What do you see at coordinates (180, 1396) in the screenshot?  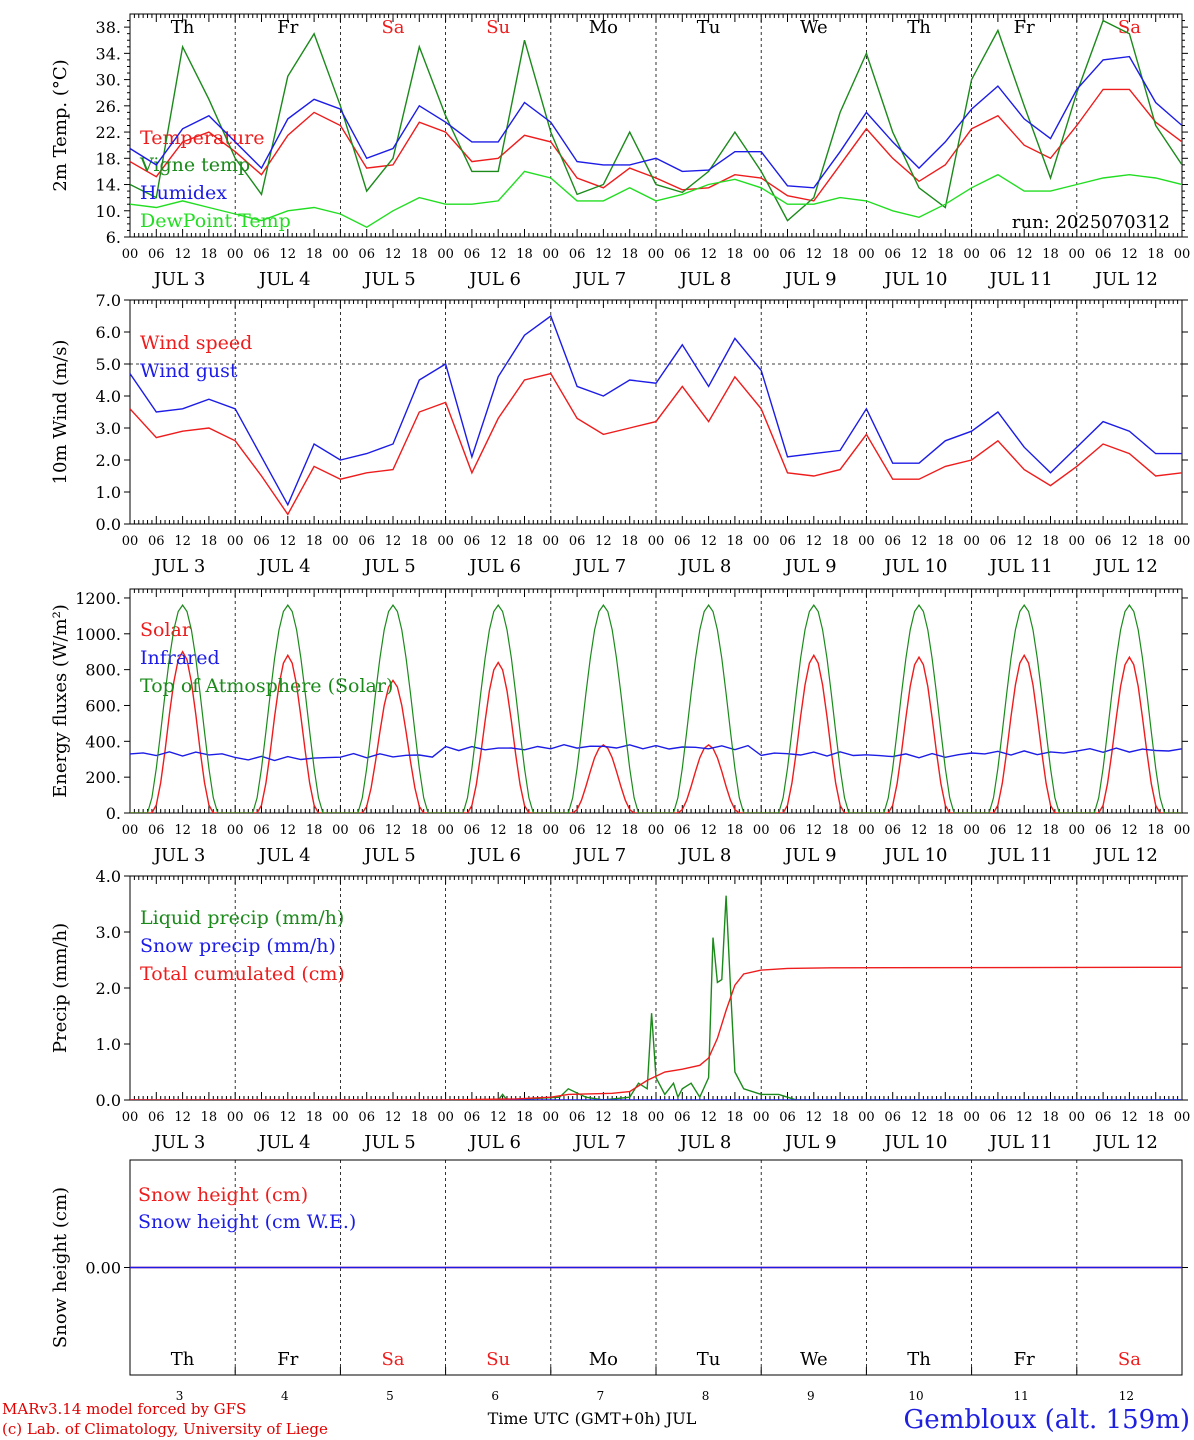 I see `day-number: 3` at bounding box center [180, 1396].